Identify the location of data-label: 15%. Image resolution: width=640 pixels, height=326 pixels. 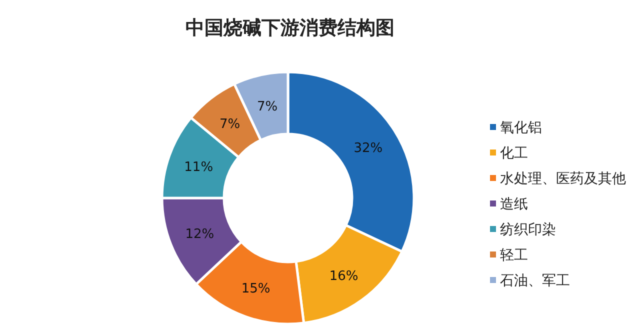
(255, 288).